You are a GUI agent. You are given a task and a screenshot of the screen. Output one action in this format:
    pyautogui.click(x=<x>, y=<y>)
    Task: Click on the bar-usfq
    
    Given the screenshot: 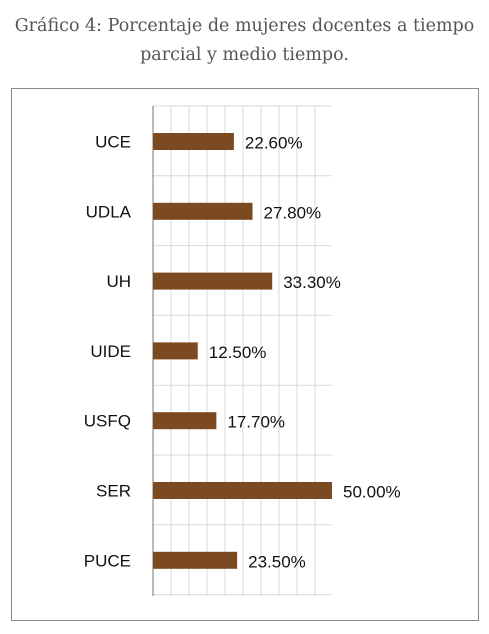 What is the action you would take?
    pyautogui.click(x=185, y=421)
    